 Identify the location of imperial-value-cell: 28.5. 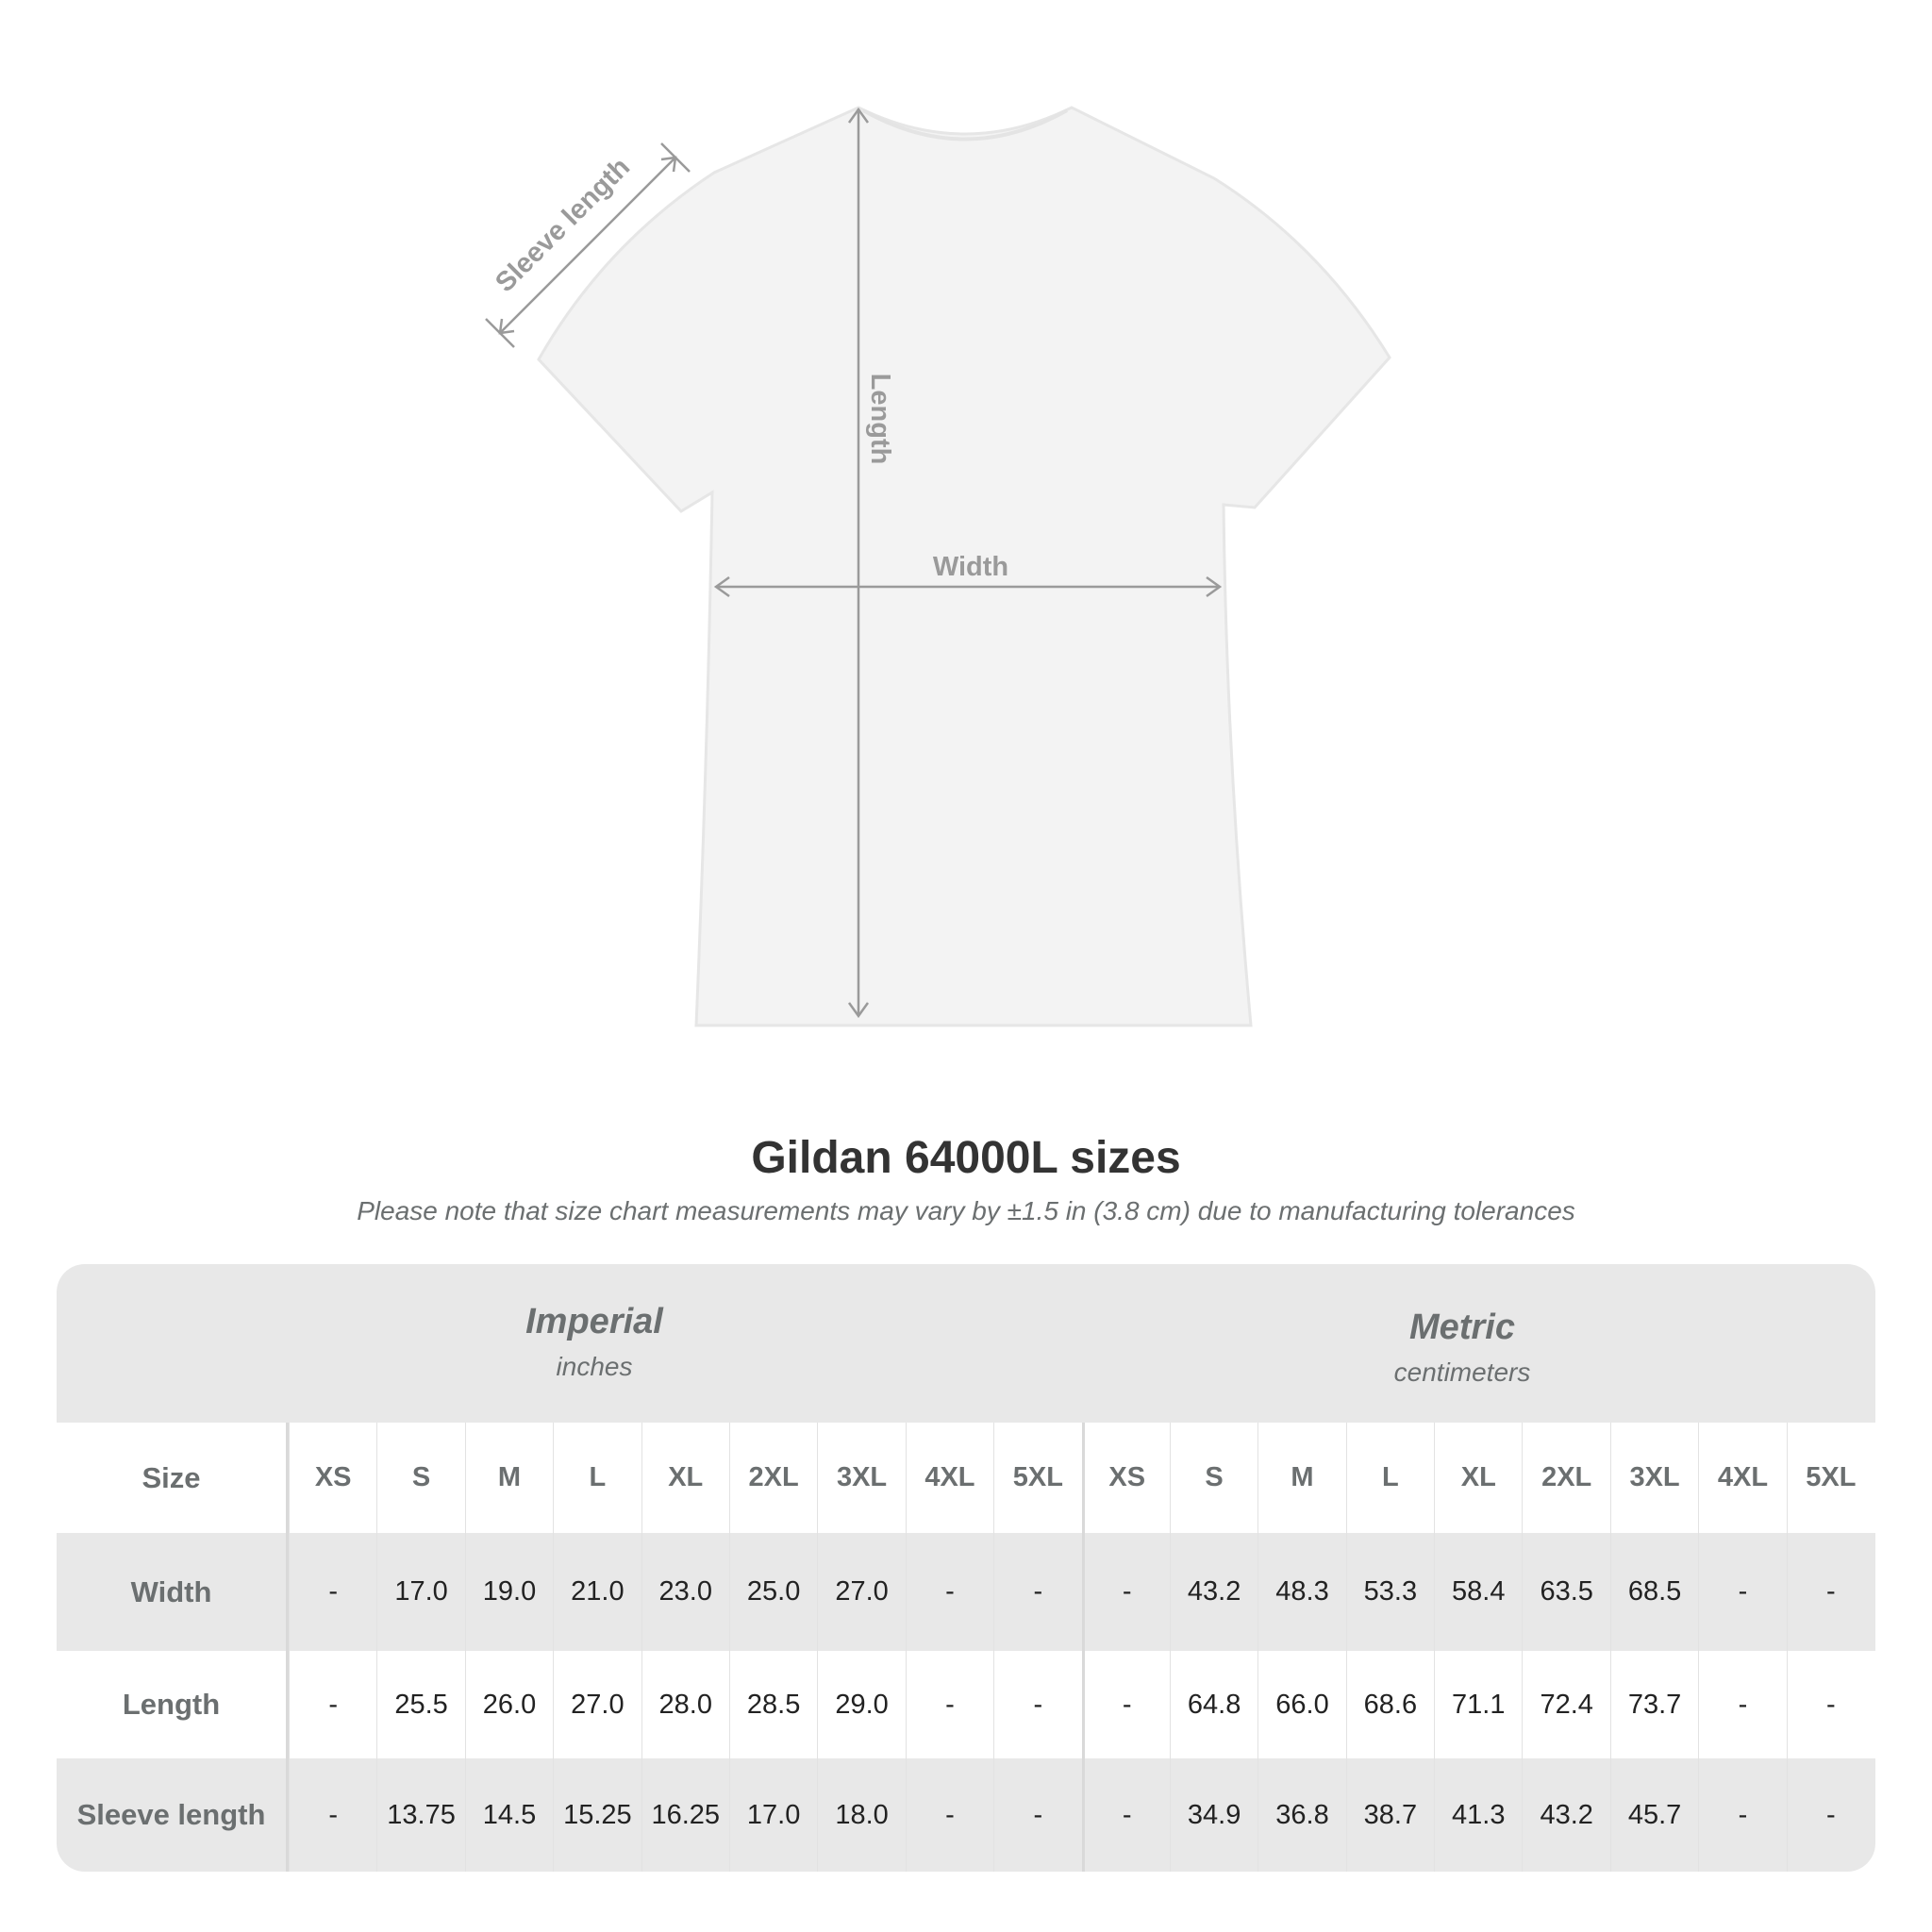
(773, 1704).